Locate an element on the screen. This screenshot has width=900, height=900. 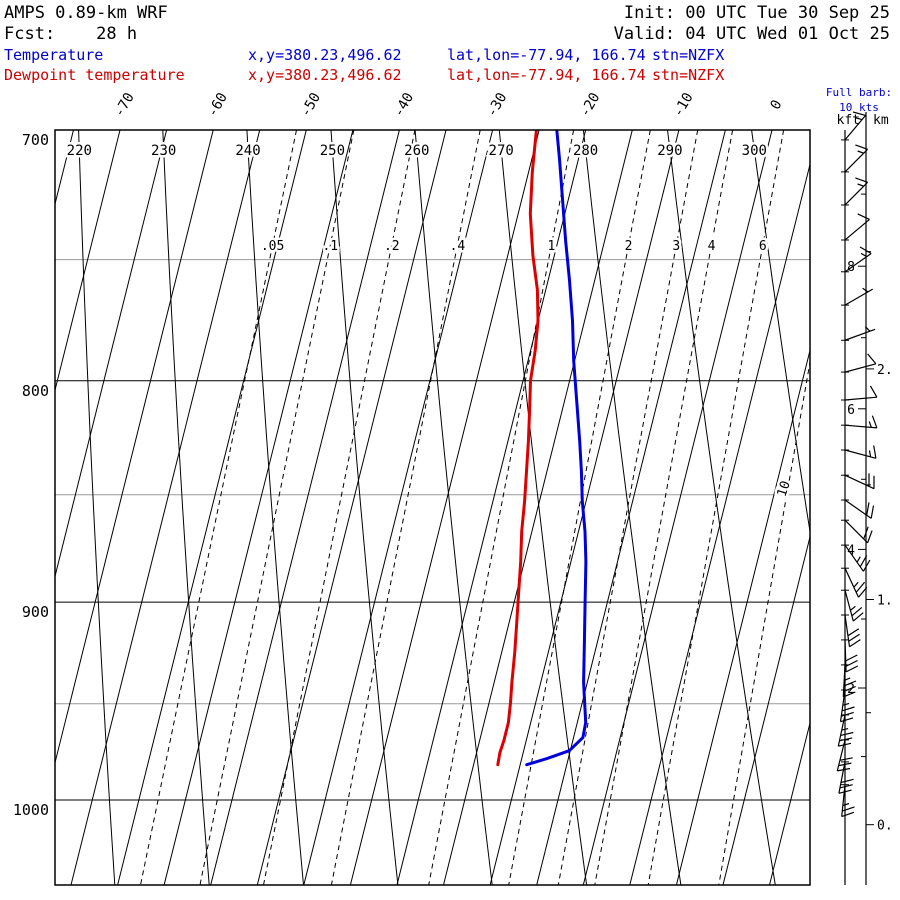
temp-tick-label: -30 is located at coordinates (497, 105).